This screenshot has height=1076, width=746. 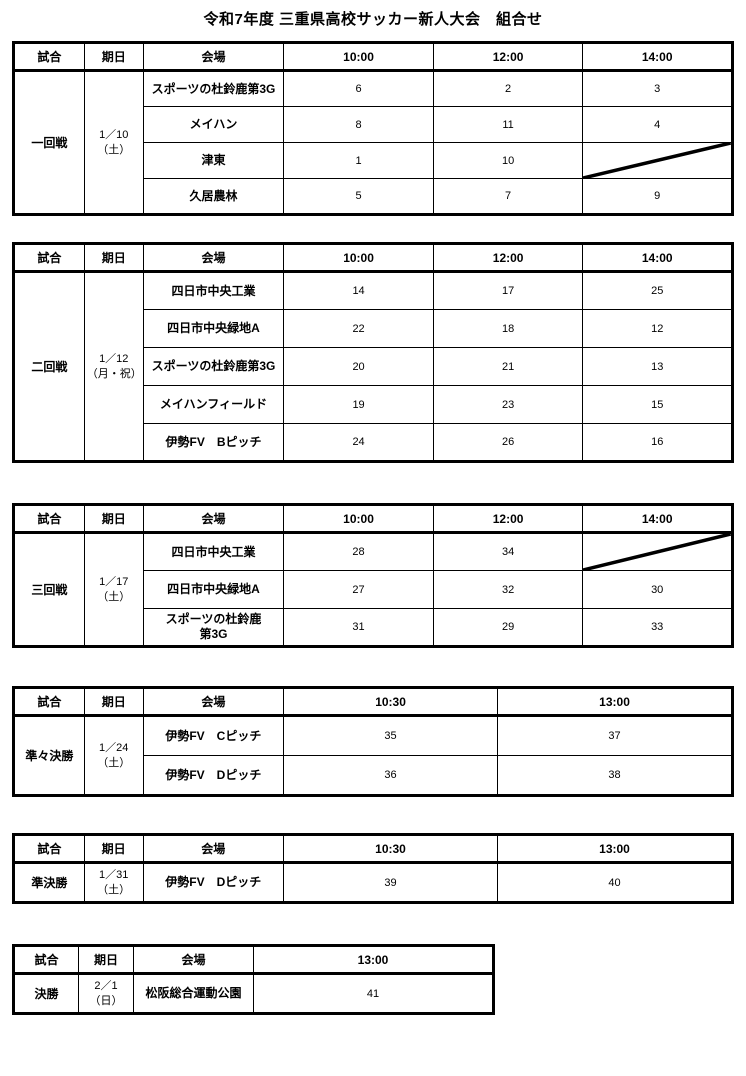 I want to click on table-row: メイハンフィールド 19 23 15, so click(x=373, y=404).